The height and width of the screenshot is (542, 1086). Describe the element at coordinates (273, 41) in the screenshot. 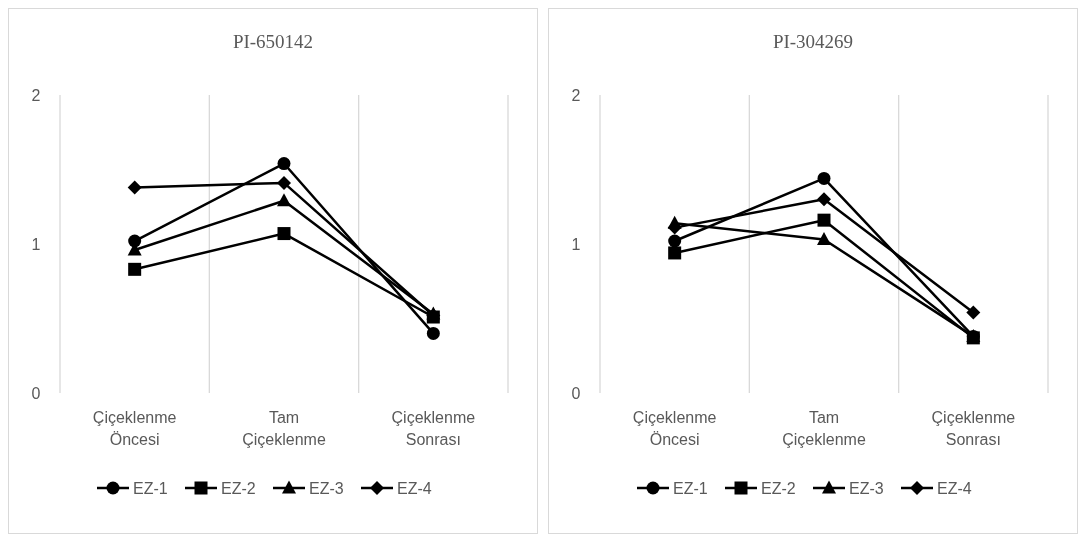

I see `chart-title: PI-650142` at that location.